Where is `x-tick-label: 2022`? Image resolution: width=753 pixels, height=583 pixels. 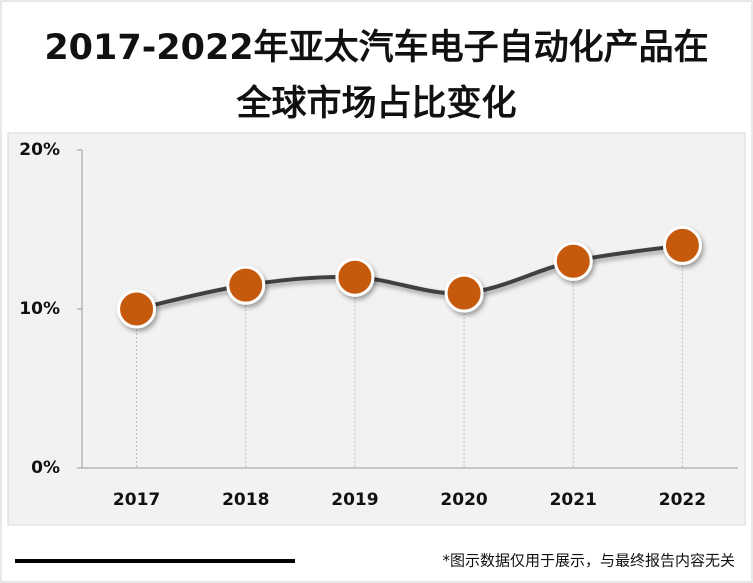
x-tick-label: 2022 is located at coordinates (682, 500).